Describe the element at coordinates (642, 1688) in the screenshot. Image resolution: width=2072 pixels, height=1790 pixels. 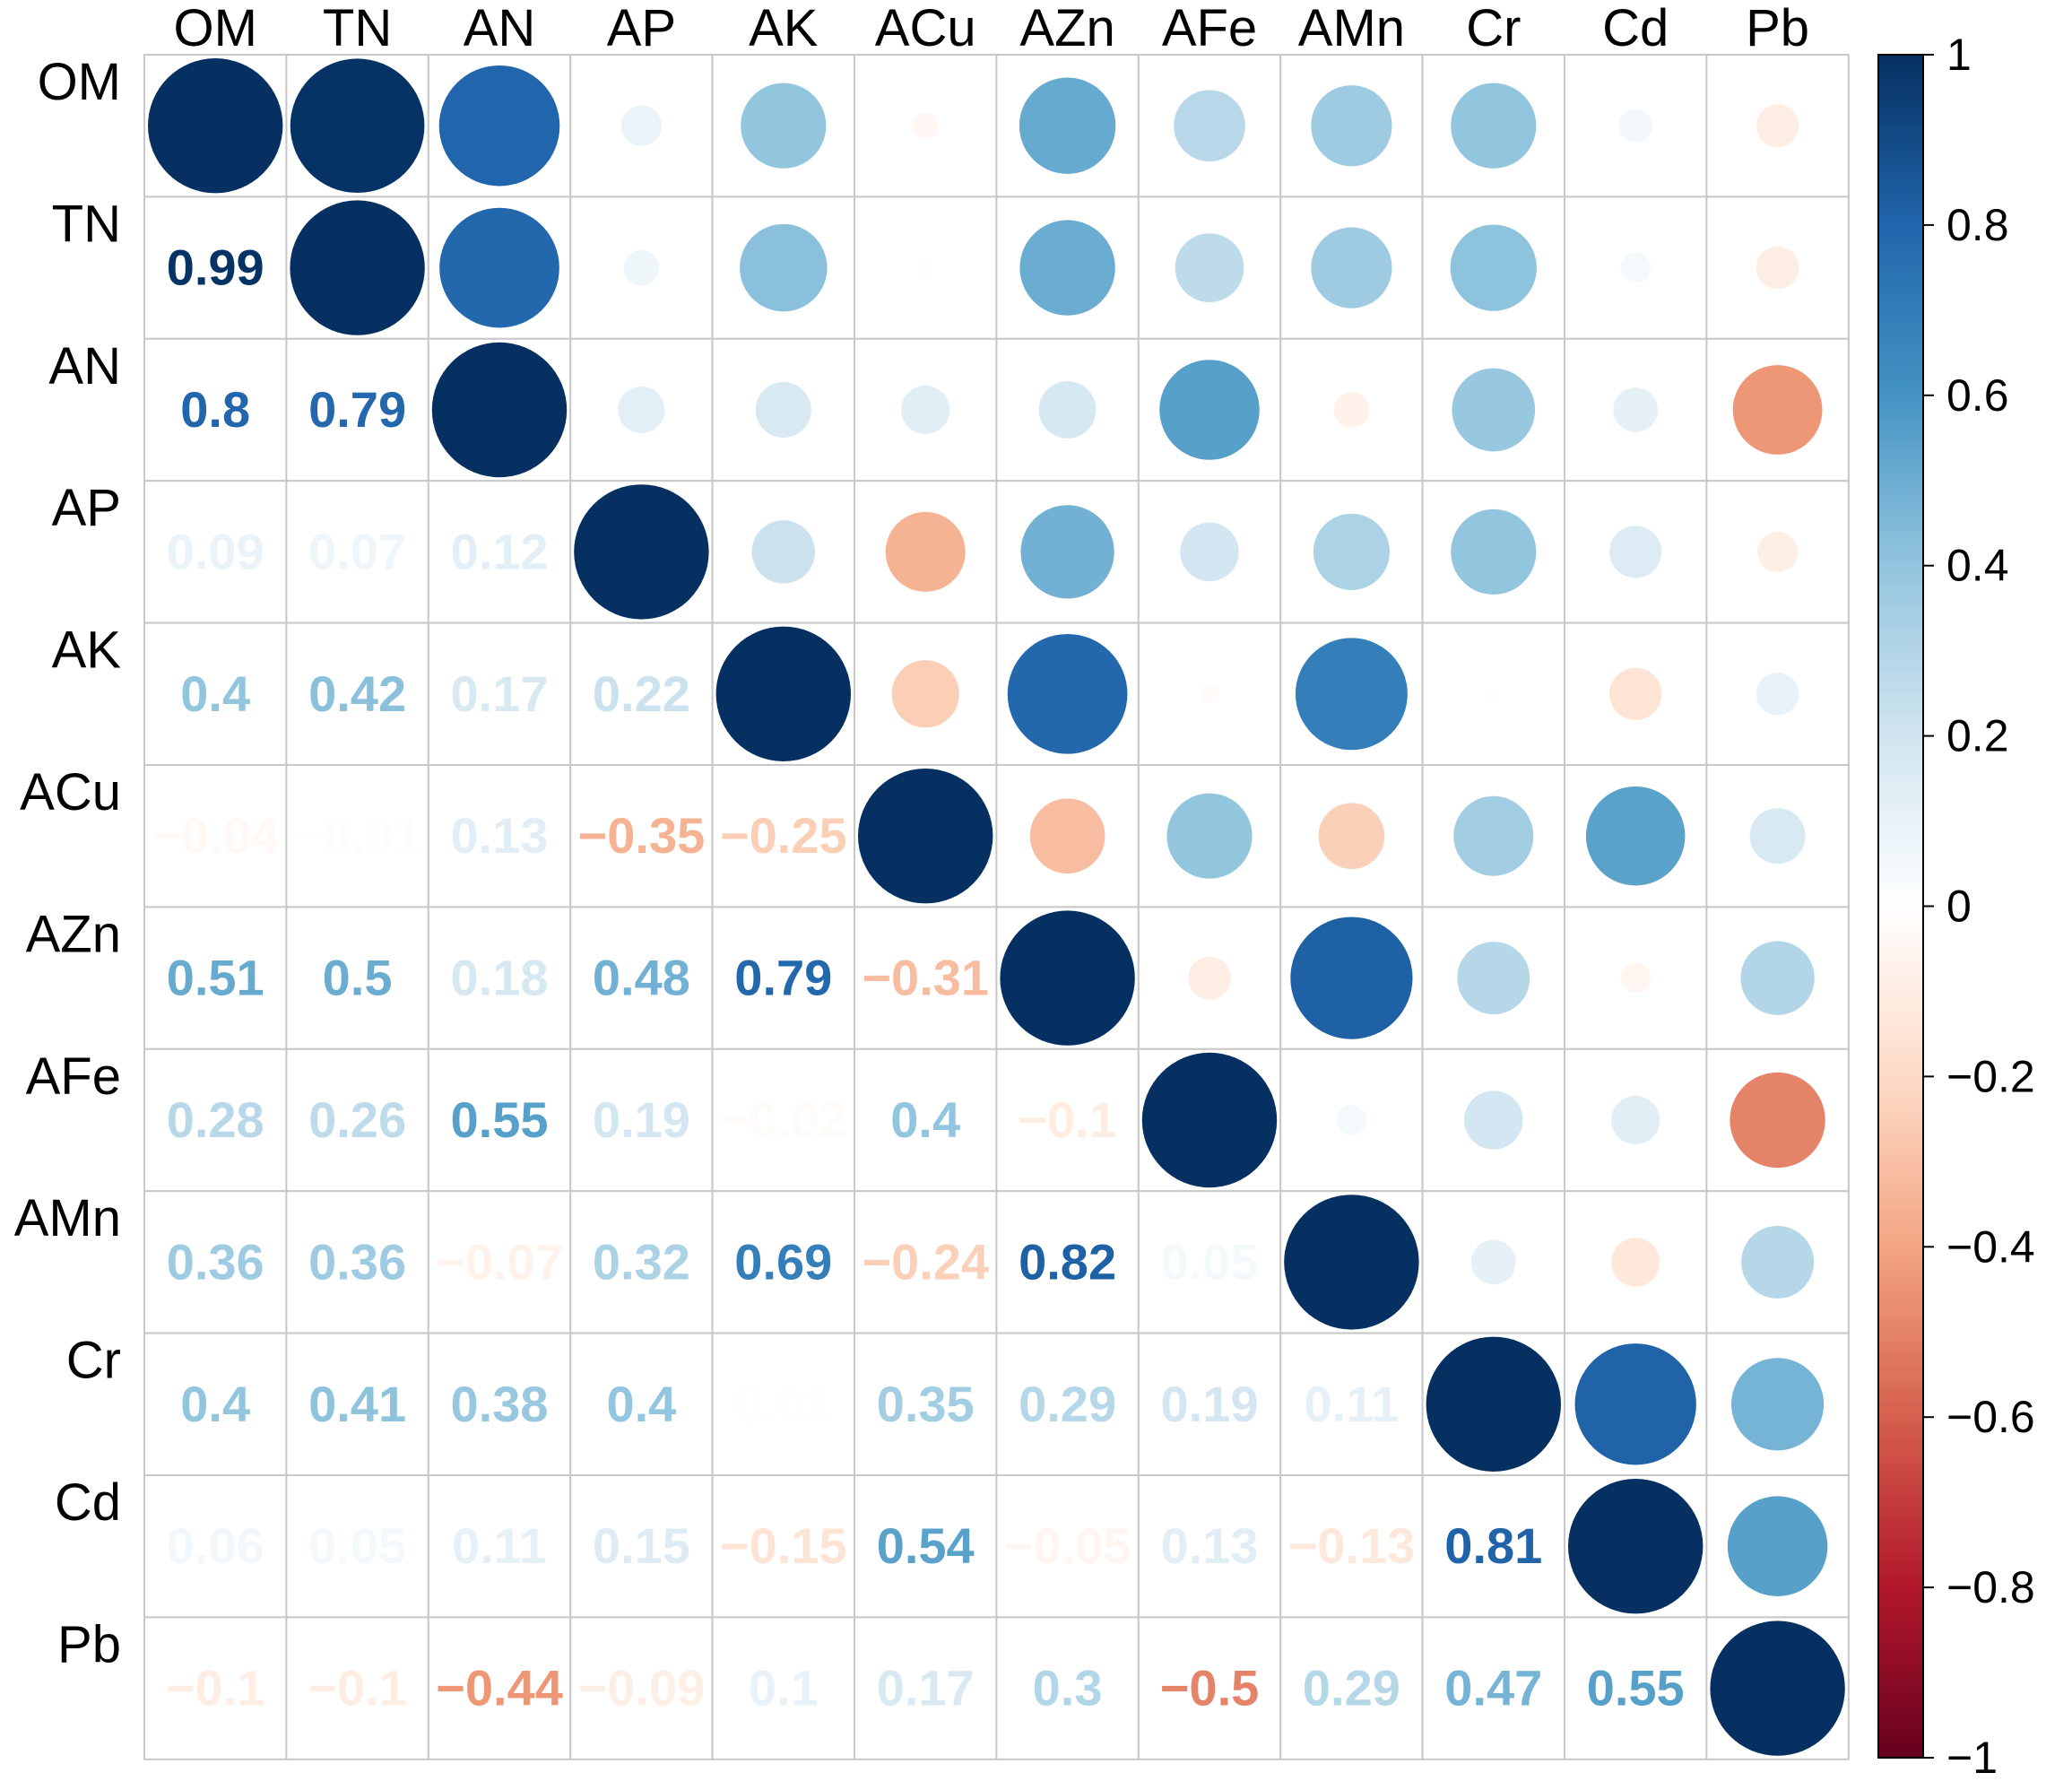
I see `corr-value-Pb-AP: −0.09` at that location.